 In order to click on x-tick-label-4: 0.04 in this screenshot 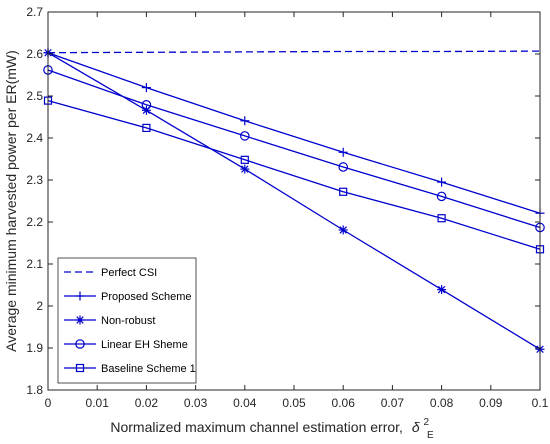, I will do `click(245, 403)`.